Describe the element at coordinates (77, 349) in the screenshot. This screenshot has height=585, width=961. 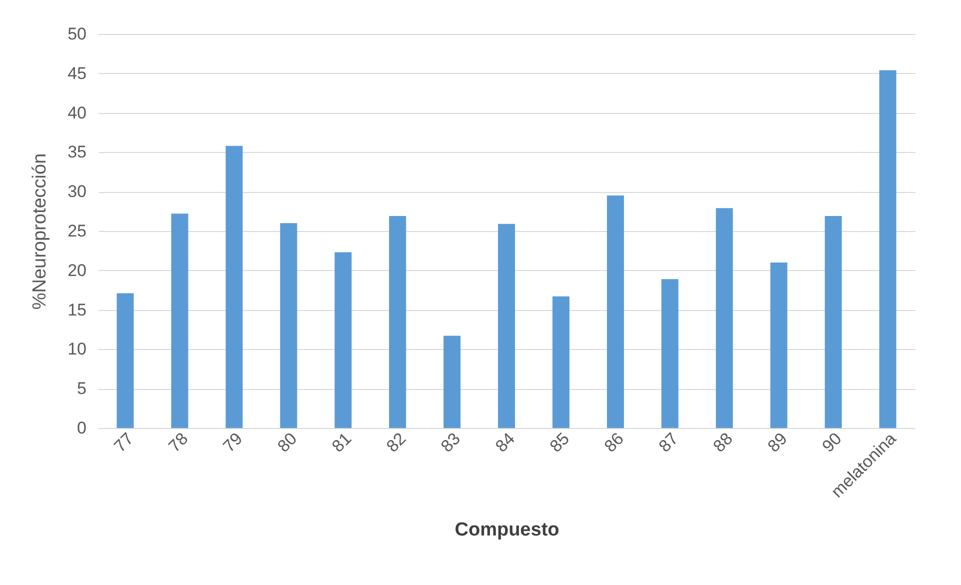
I see `y-tick-label: 10` at that location.